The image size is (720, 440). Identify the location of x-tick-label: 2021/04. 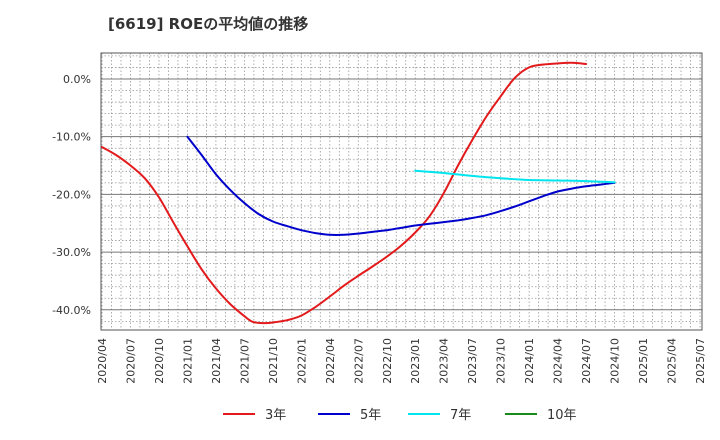
(216, 361).